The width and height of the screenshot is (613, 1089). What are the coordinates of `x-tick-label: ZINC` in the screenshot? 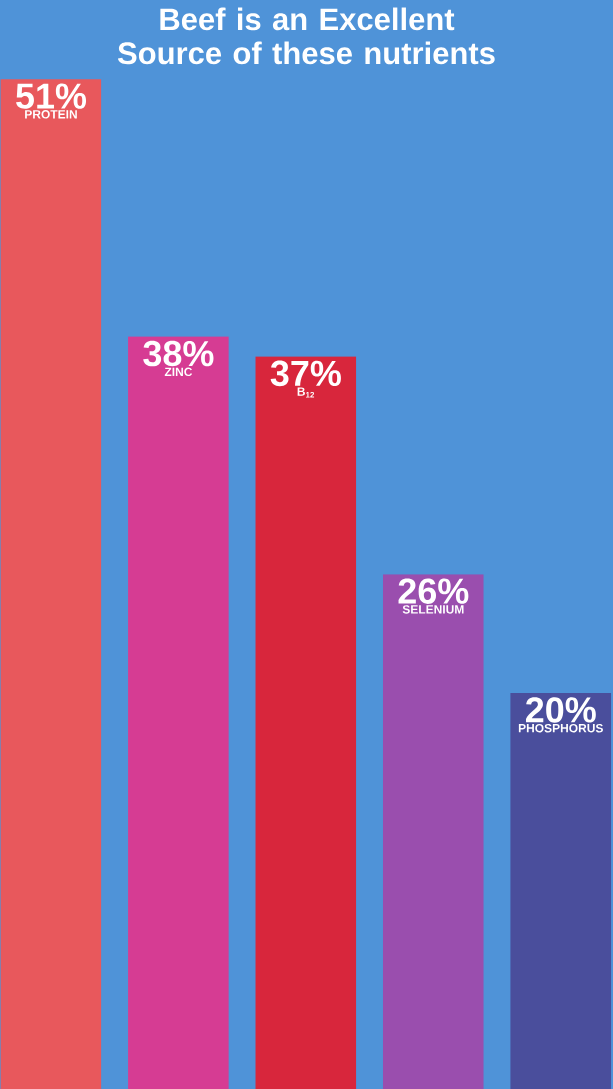 It's located at (178, 372).